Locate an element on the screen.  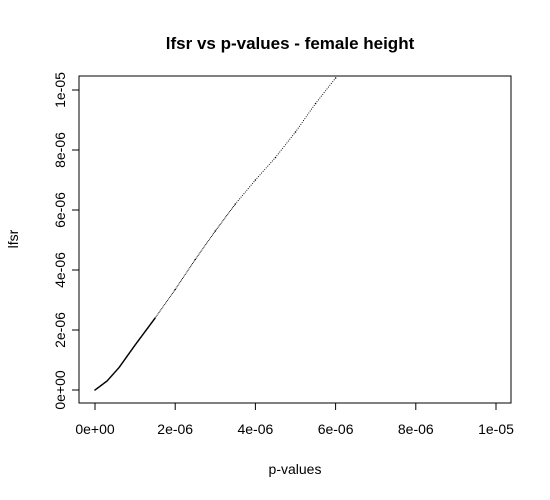
y-tick-label: 1e-05 is located at coordinates (60, 90).